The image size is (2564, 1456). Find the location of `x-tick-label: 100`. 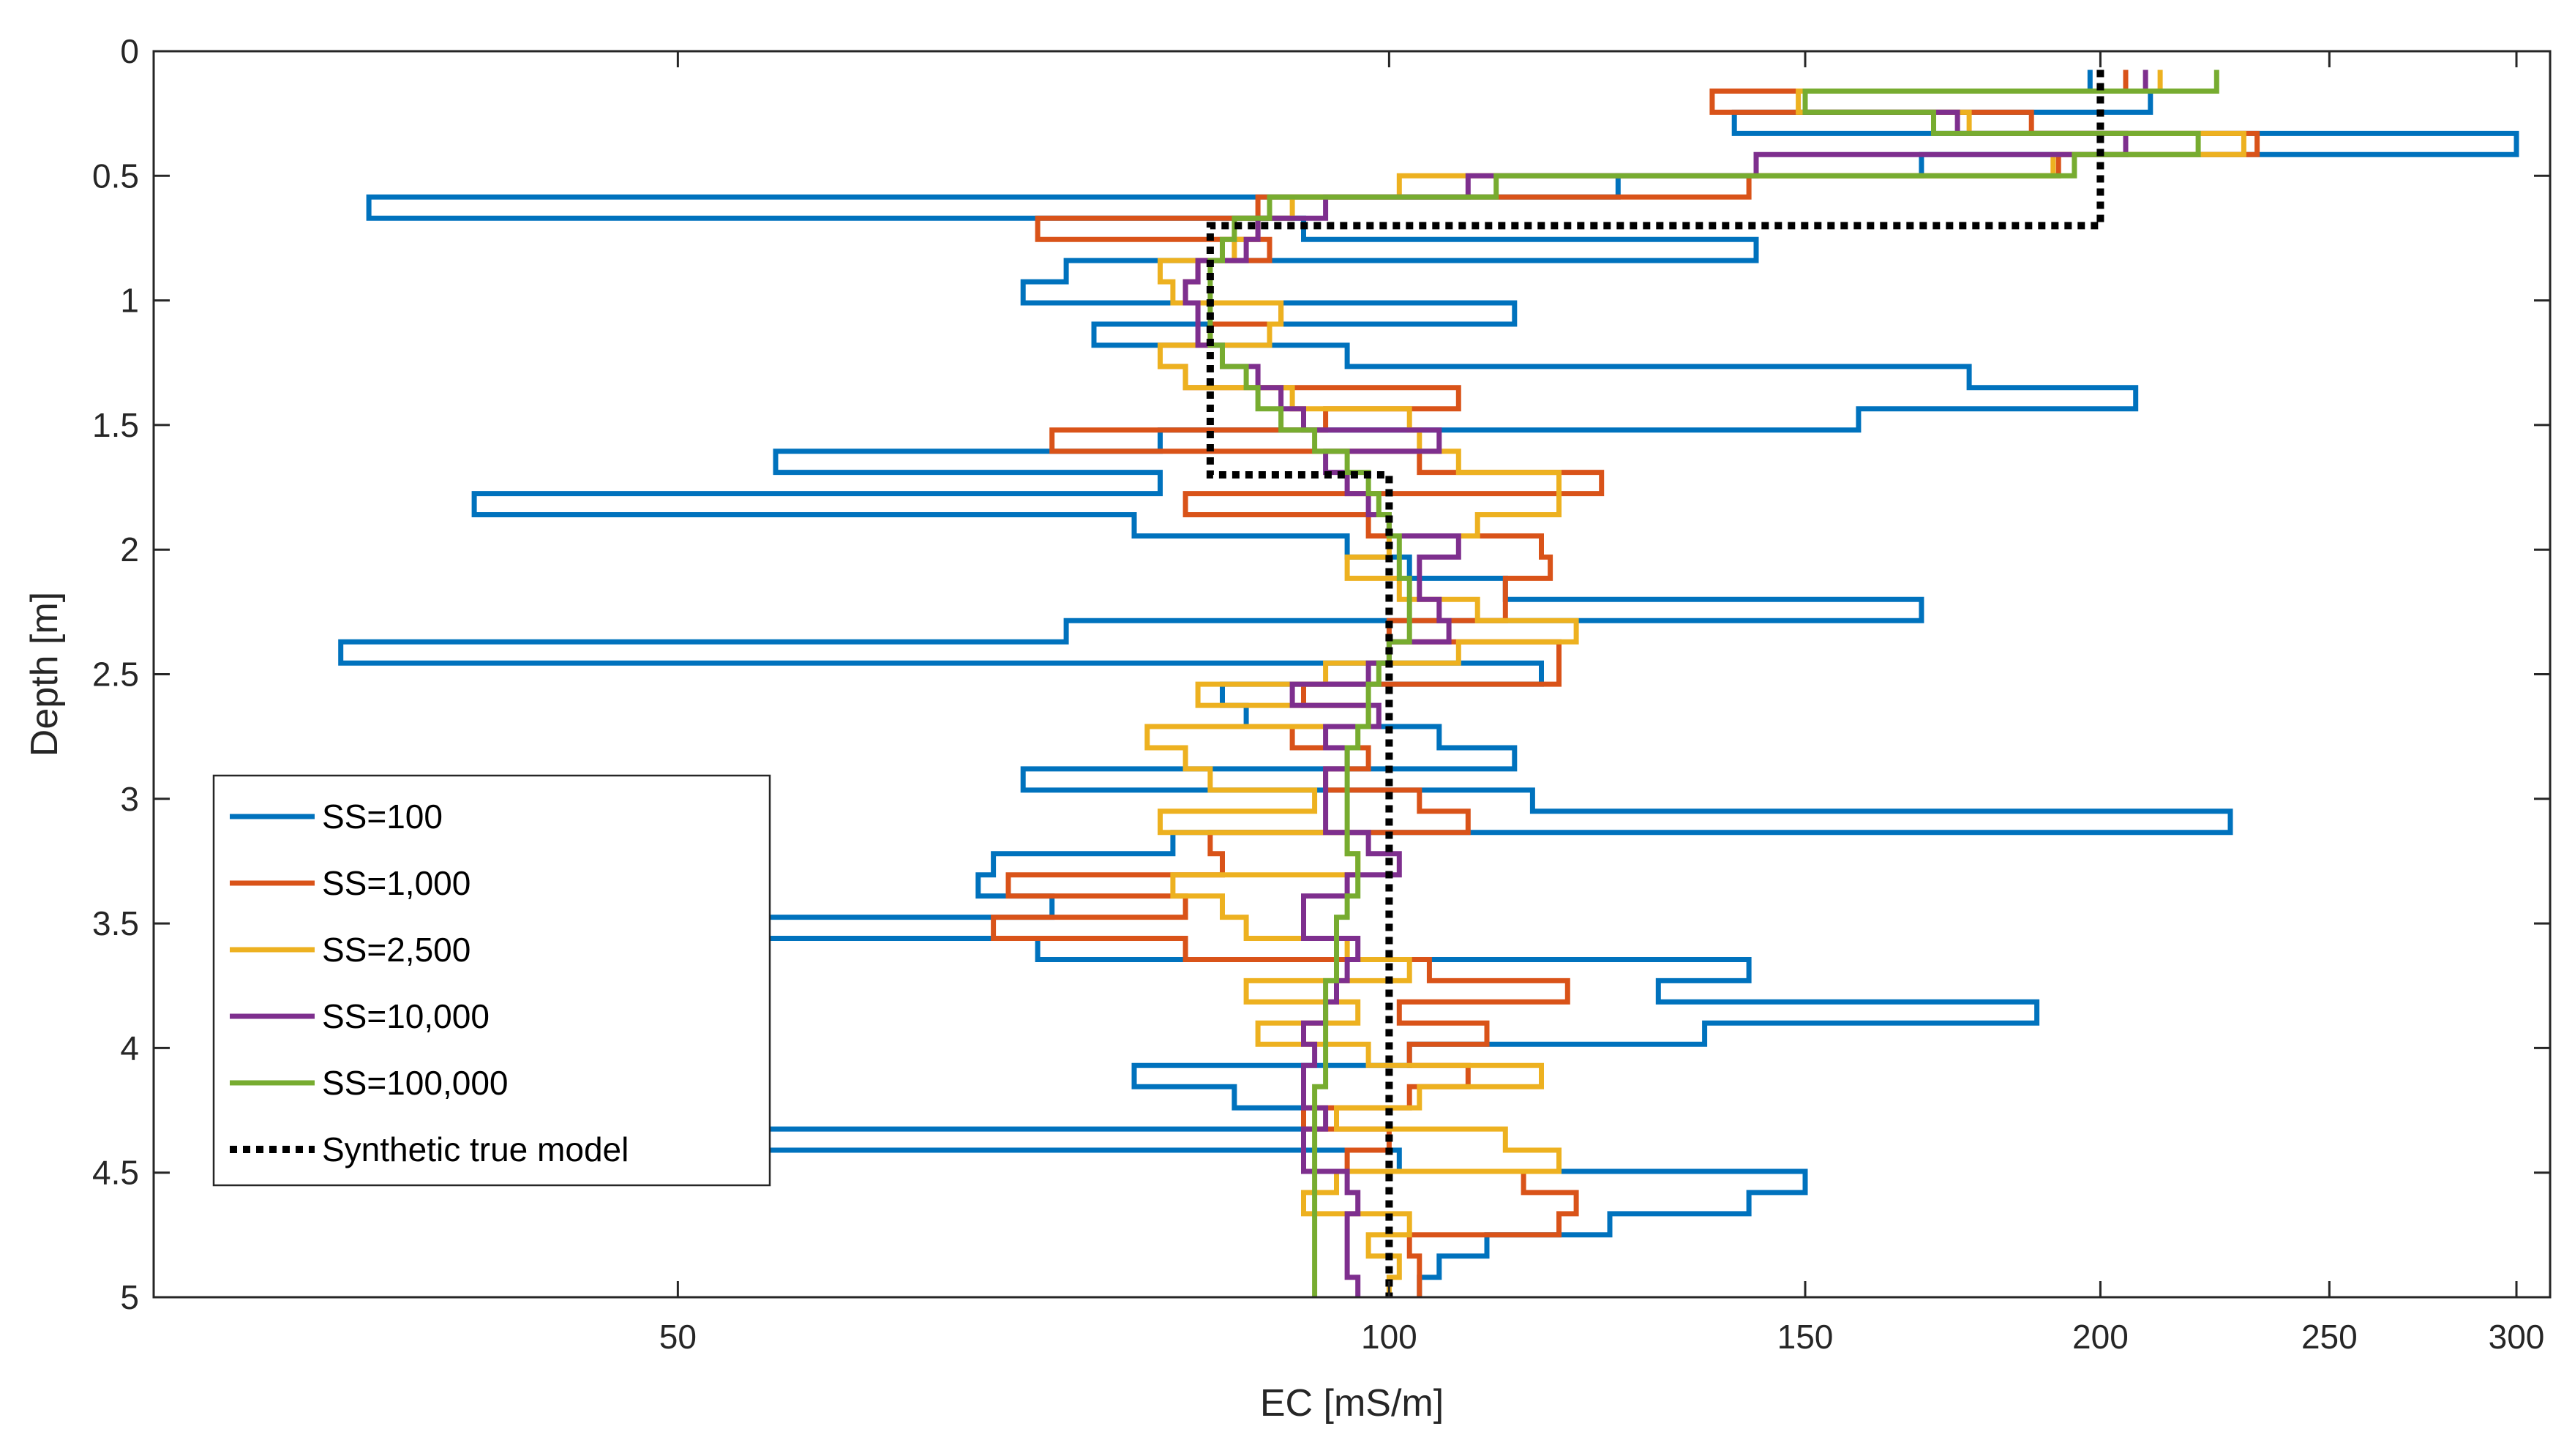

x-tick-label: 100 is located at coordinates (1389, 1337).